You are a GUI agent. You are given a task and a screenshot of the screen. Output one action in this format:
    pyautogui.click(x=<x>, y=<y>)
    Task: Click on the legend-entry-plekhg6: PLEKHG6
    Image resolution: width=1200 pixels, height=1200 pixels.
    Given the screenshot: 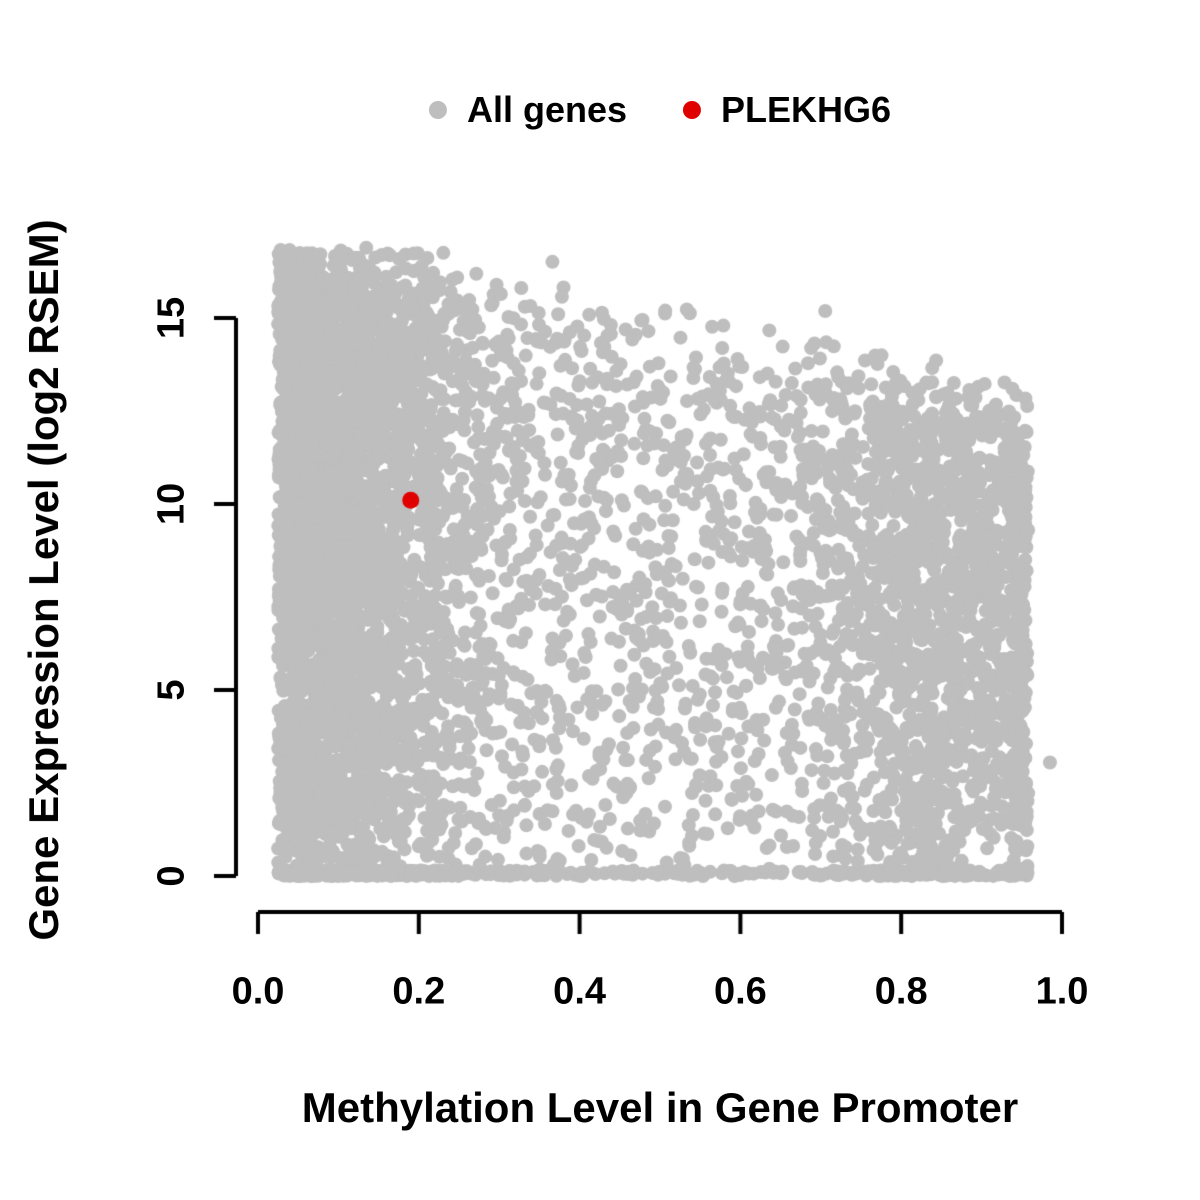 What is the action you would take?
    pyautogui.click(x=787, y=110)
    